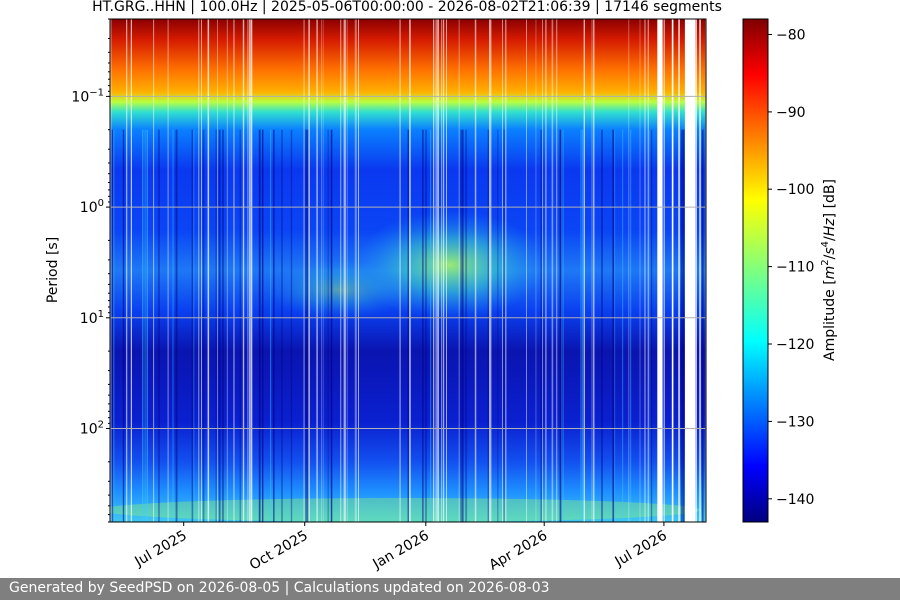 This screenshot has height=600, width=900. I want to click on x-tick-label: Oct 2025, so click(279, 551).